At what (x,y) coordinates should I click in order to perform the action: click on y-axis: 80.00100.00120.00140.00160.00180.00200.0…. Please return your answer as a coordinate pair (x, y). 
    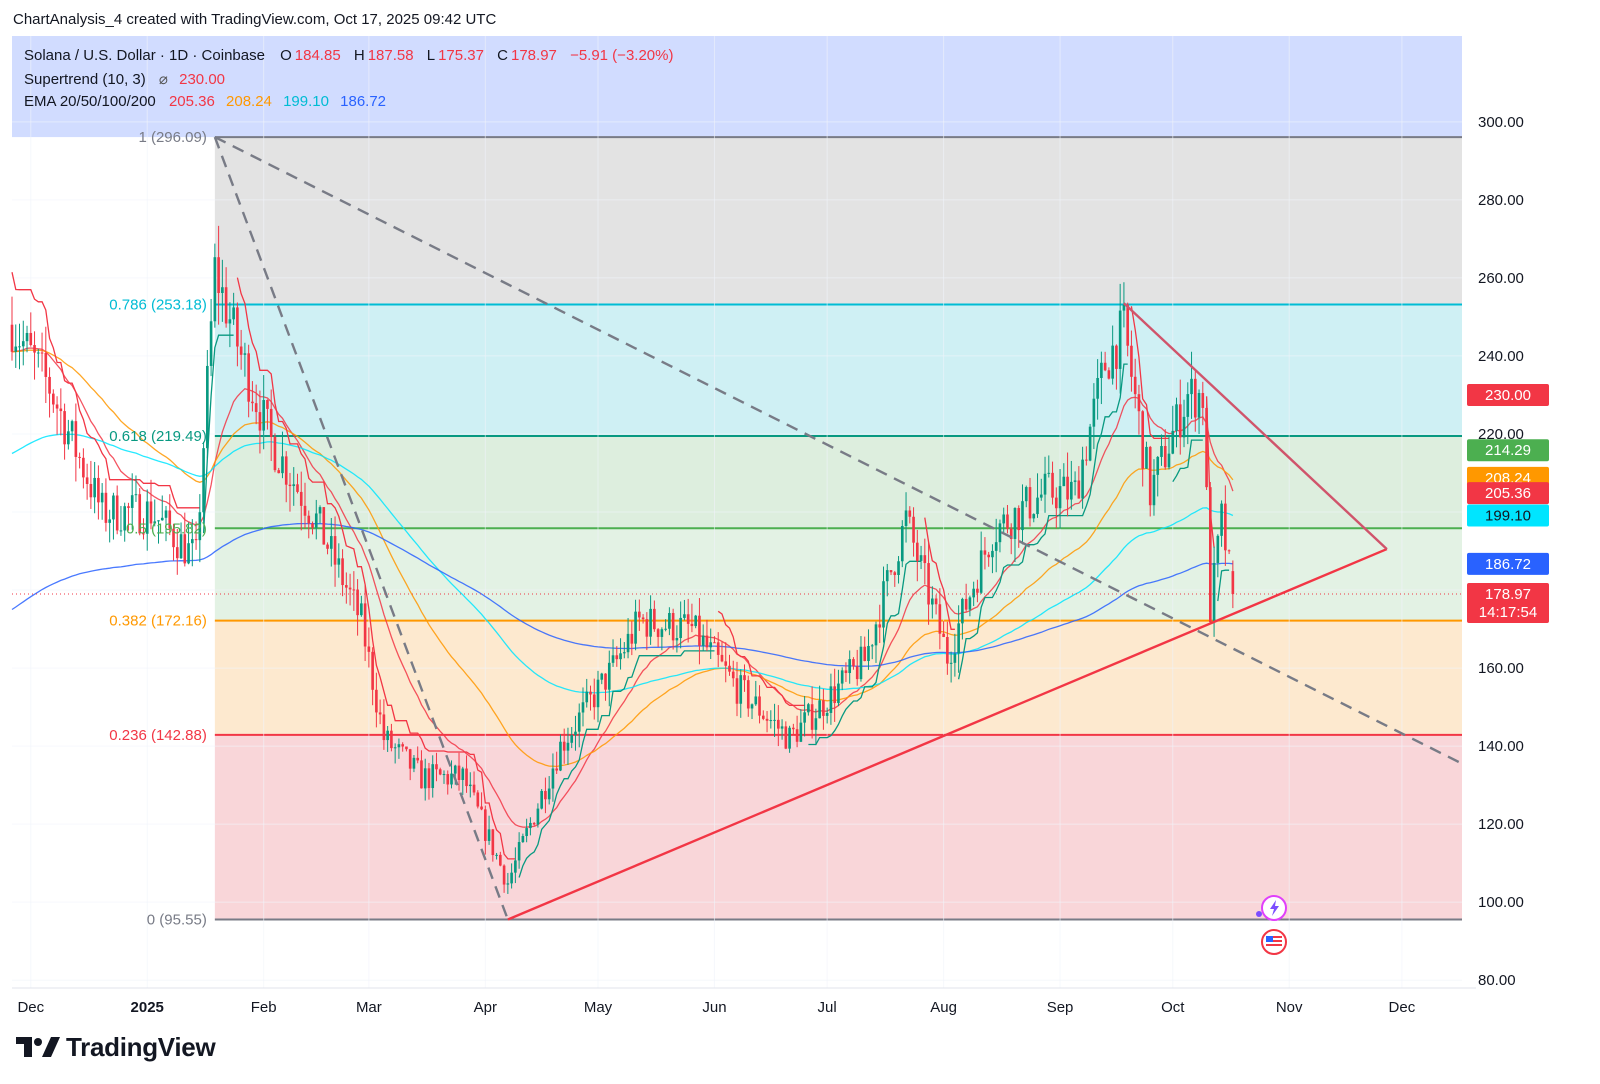
    Looking at the image, I should click on (1501, 551).